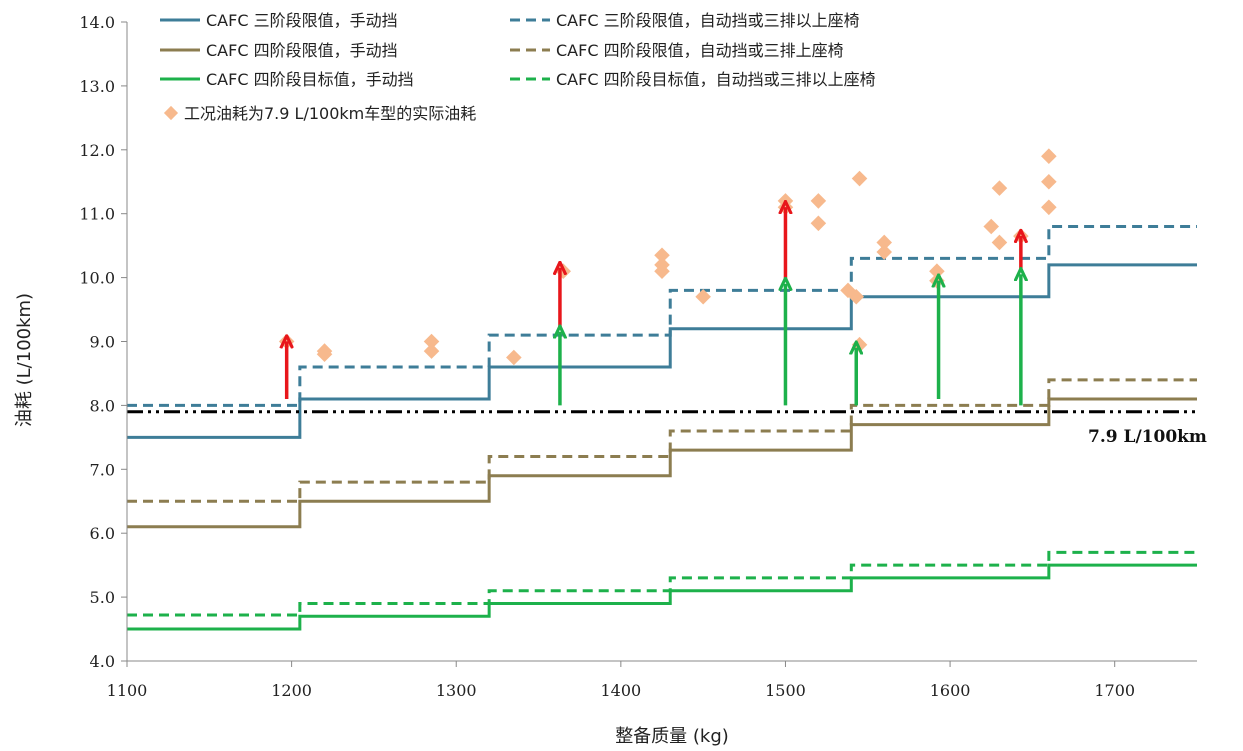  What do you see at coordinates (97, 22) in the screenshot?
I see `y-tick-label: 14.0` at bounding box center [97, 22].